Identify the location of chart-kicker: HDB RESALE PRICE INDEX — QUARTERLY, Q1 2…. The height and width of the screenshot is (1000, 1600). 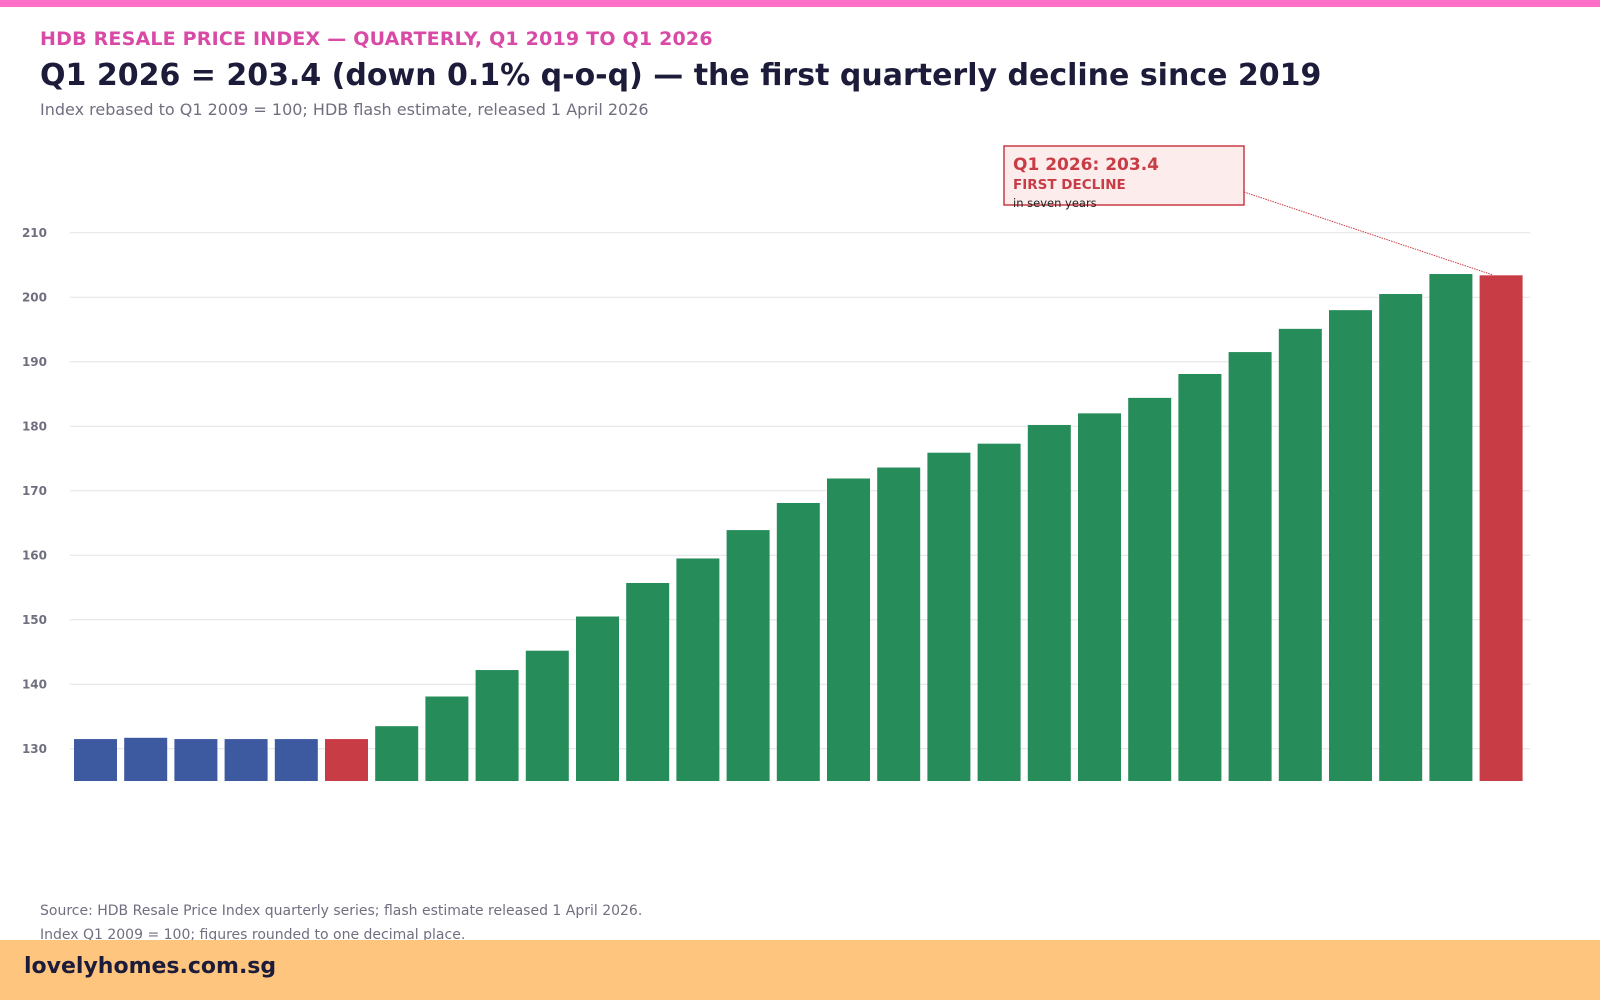
(376, 39).